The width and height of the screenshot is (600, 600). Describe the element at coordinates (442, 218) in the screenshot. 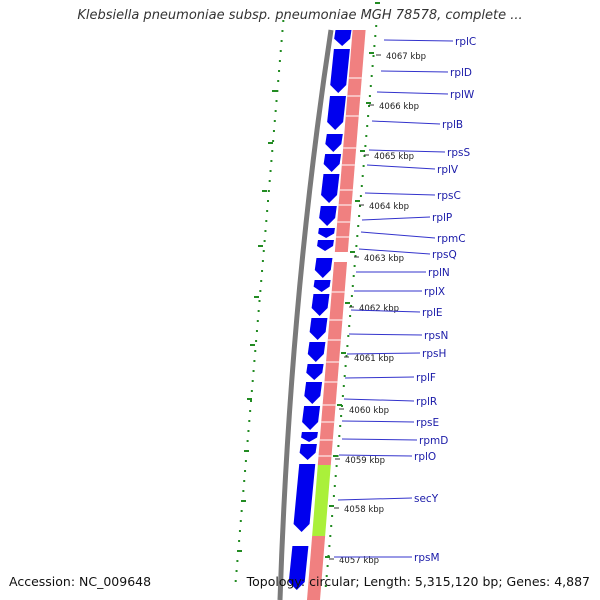

I see `gene-label: rplP` at that location.